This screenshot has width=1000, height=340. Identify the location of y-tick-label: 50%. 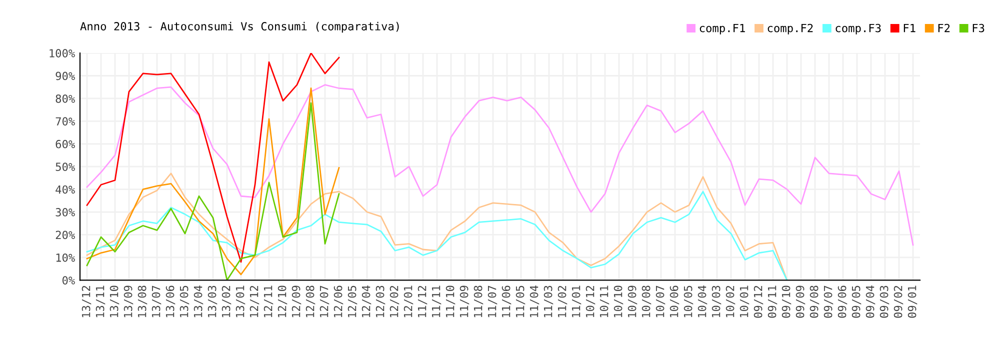
(65, 167).